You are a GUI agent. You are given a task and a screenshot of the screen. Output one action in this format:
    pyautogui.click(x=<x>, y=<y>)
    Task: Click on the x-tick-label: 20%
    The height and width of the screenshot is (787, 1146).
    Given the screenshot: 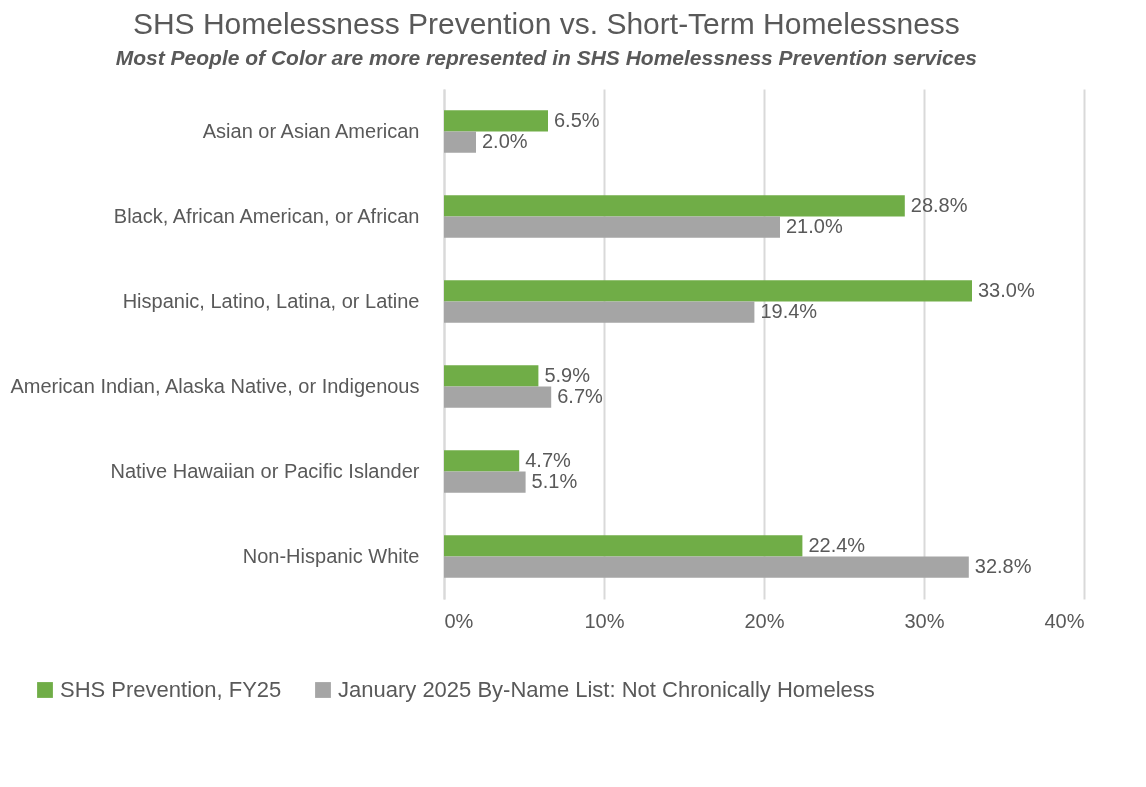 What is the action you would take?
    pyautogui.click(x=764, y=620)
    